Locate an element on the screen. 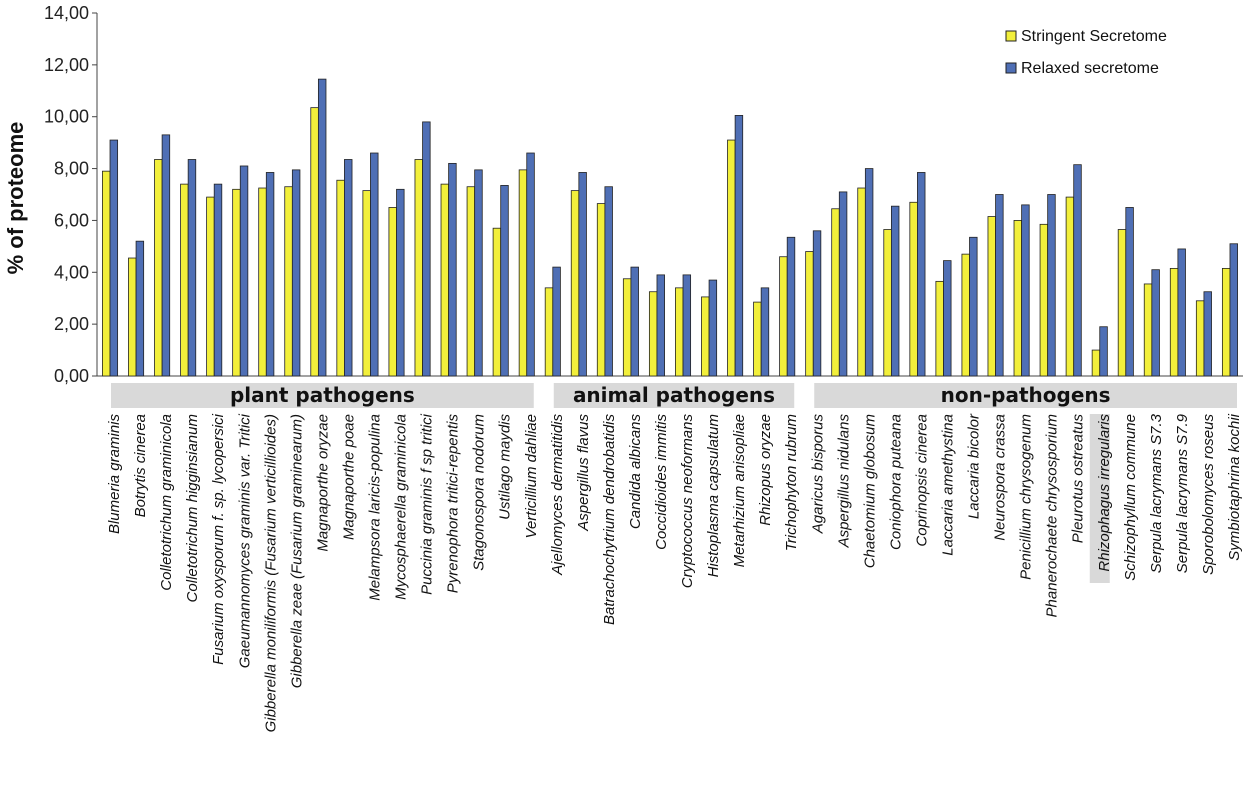 The image size is (1249, 800). legend-swatch-stringent is located at coordinates (1011, 36).